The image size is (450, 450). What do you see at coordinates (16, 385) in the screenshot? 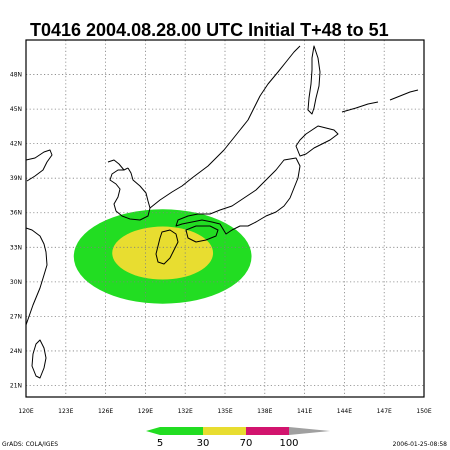
I see `lat-tick-label: 21N` at bounding box center [16, 385].